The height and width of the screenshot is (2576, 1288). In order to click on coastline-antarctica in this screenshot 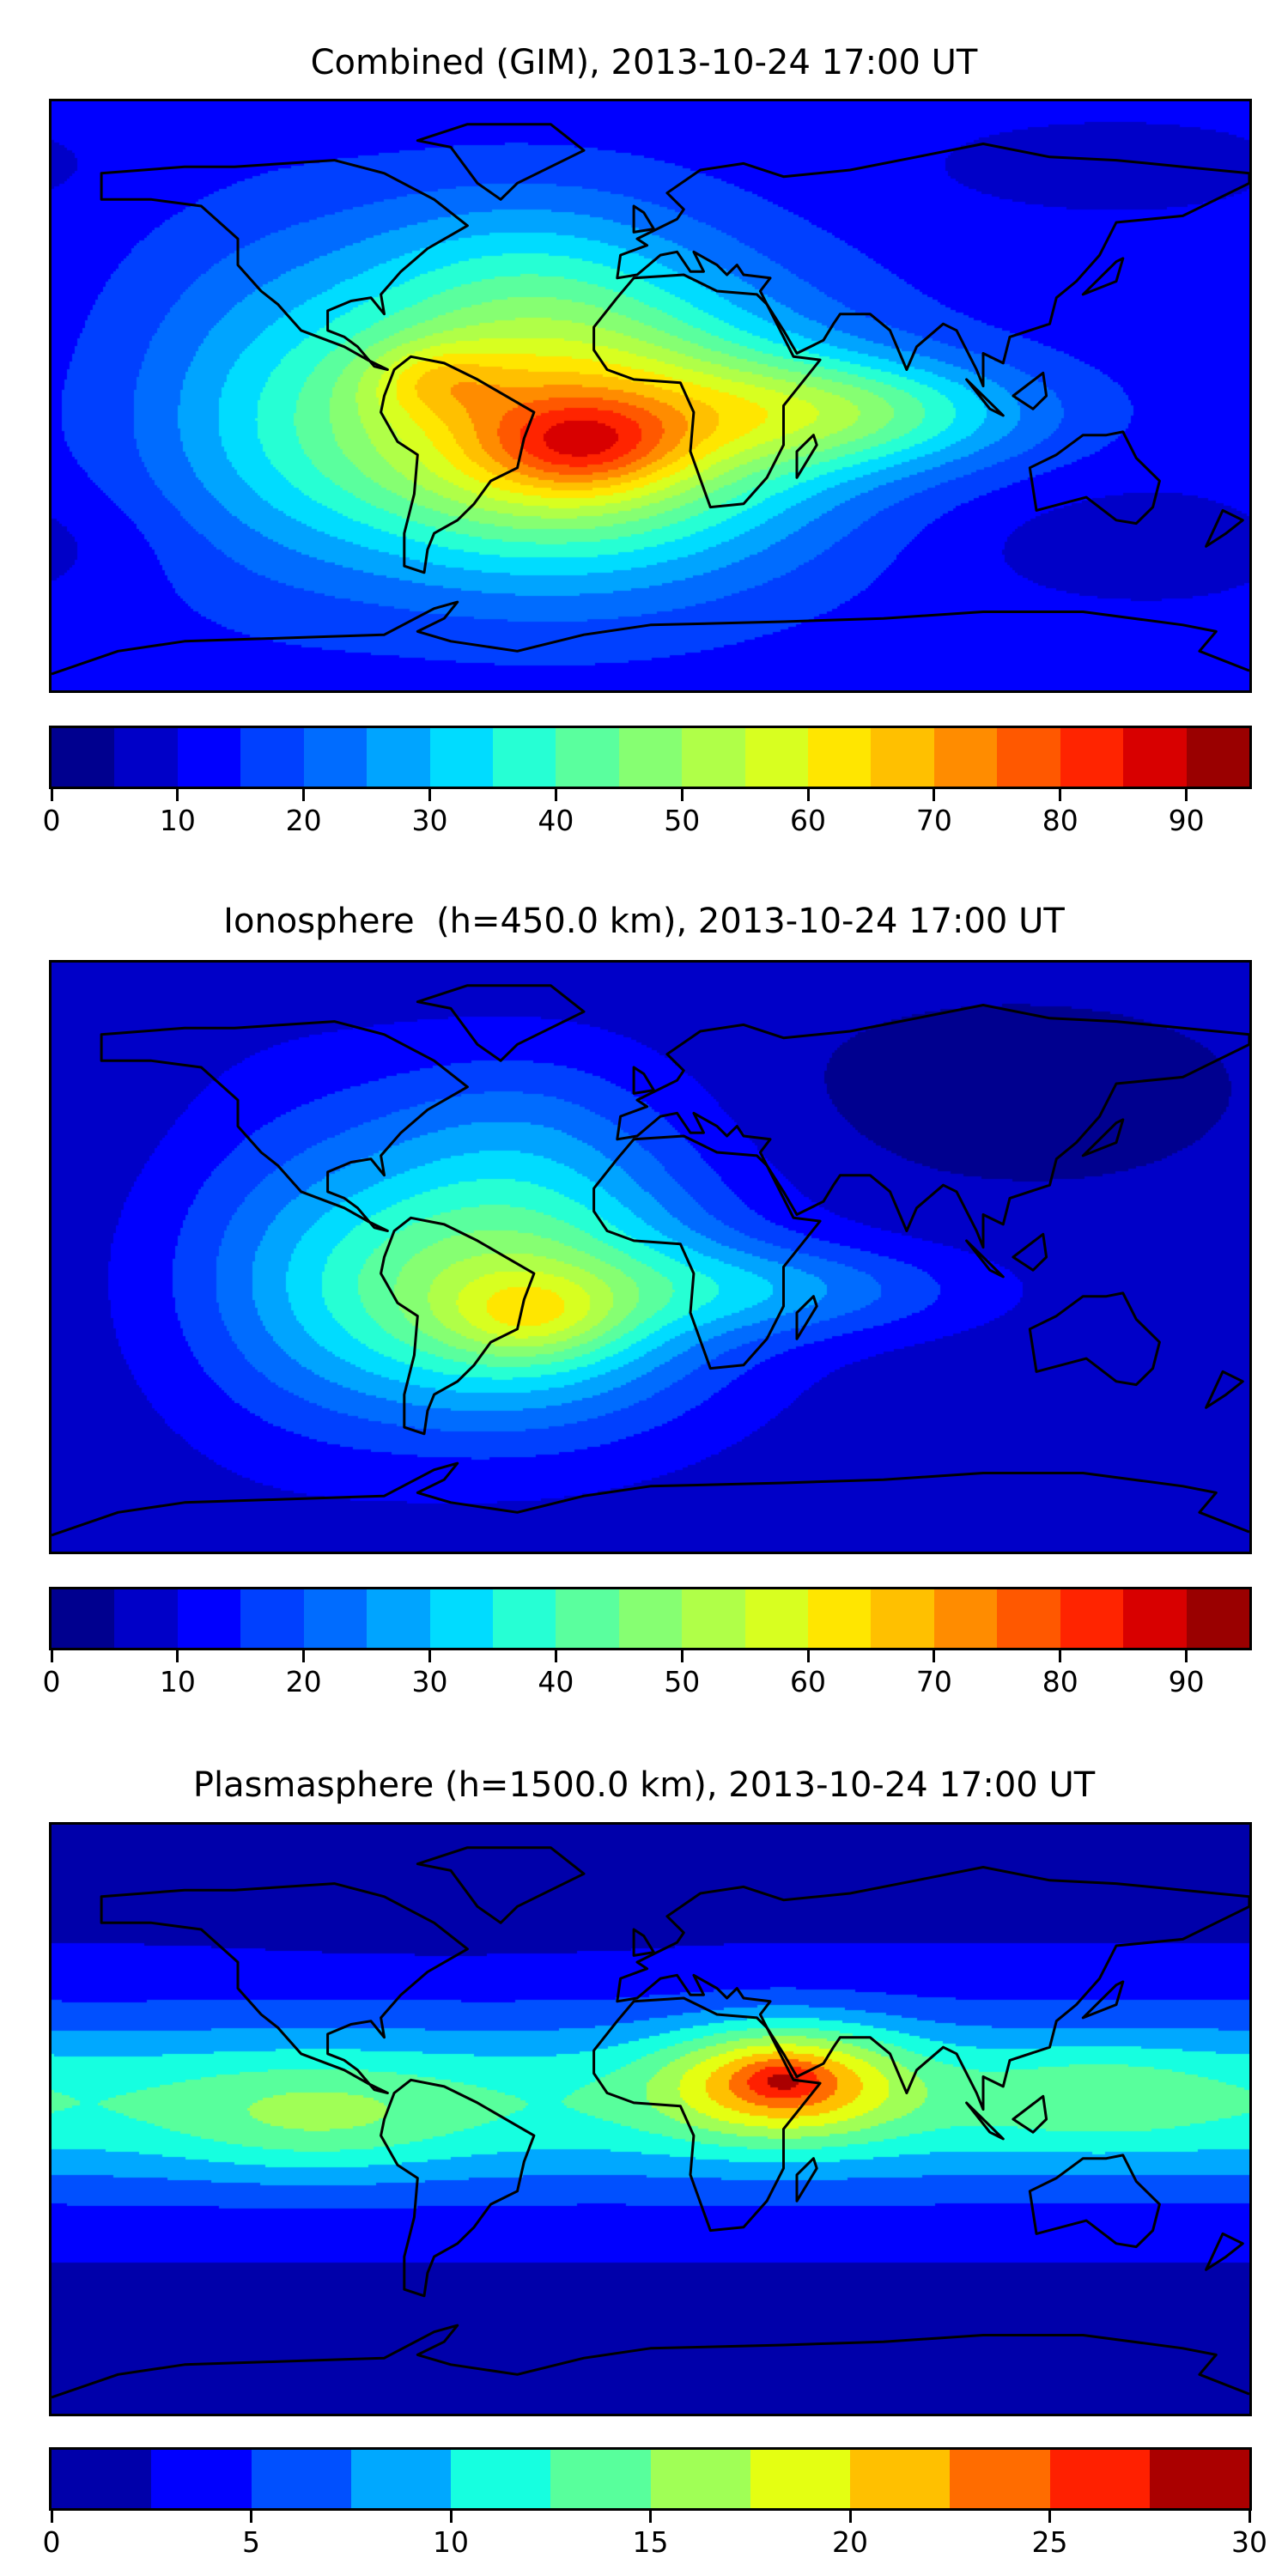, I will do `click(651, 2361)`.